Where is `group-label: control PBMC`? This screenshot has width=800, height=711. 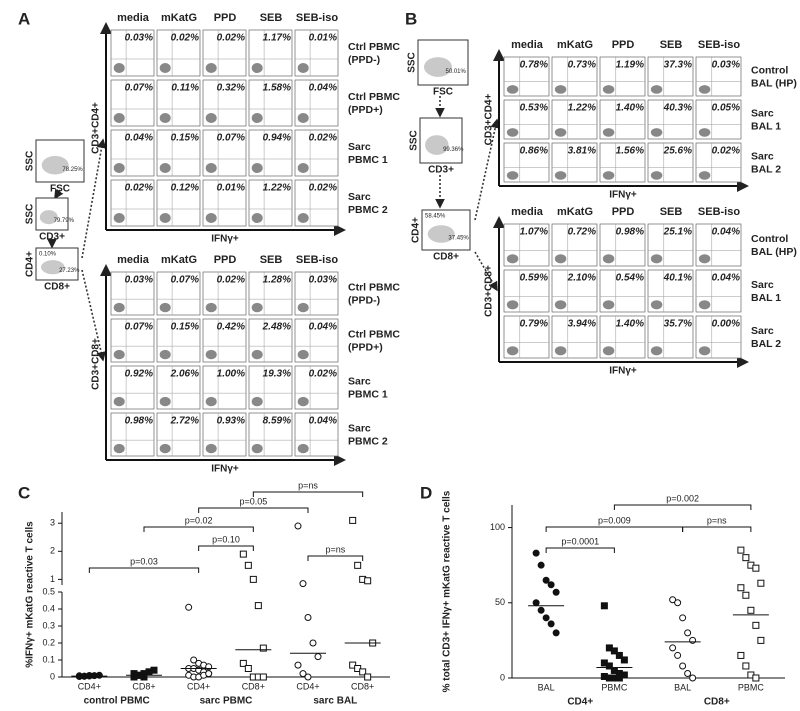
group-label: control PBMC is located at coordinates (117, 701).